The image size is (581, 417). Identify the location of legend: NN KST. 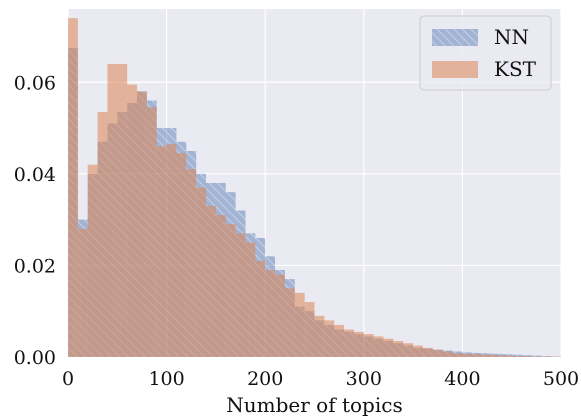
(485, 53).